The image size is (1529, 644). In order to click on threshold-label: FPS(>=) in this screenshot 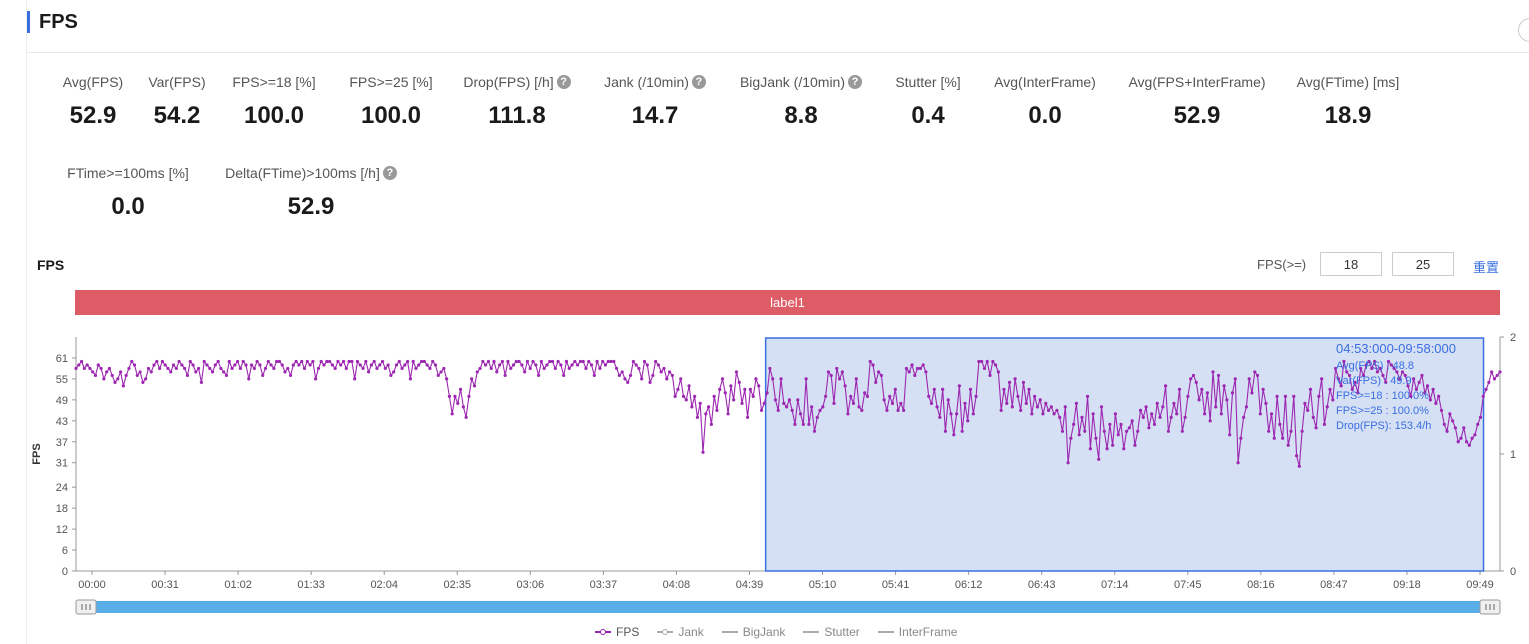, I will do `click(1282, 264)`.